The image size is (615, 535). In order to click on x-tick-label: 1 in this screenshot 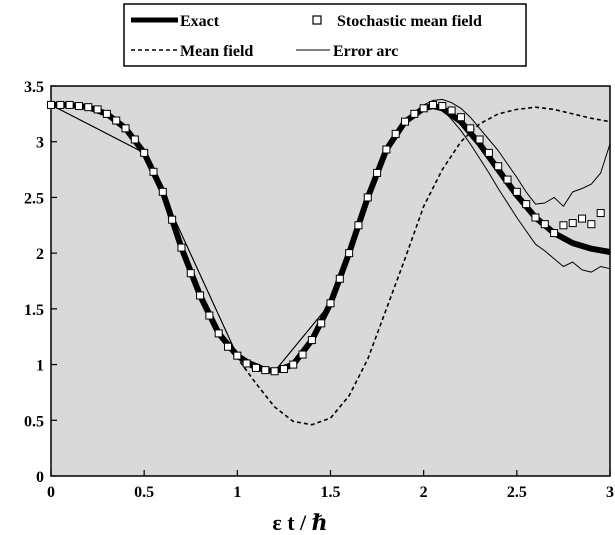, I will do `click(237, 492)`.